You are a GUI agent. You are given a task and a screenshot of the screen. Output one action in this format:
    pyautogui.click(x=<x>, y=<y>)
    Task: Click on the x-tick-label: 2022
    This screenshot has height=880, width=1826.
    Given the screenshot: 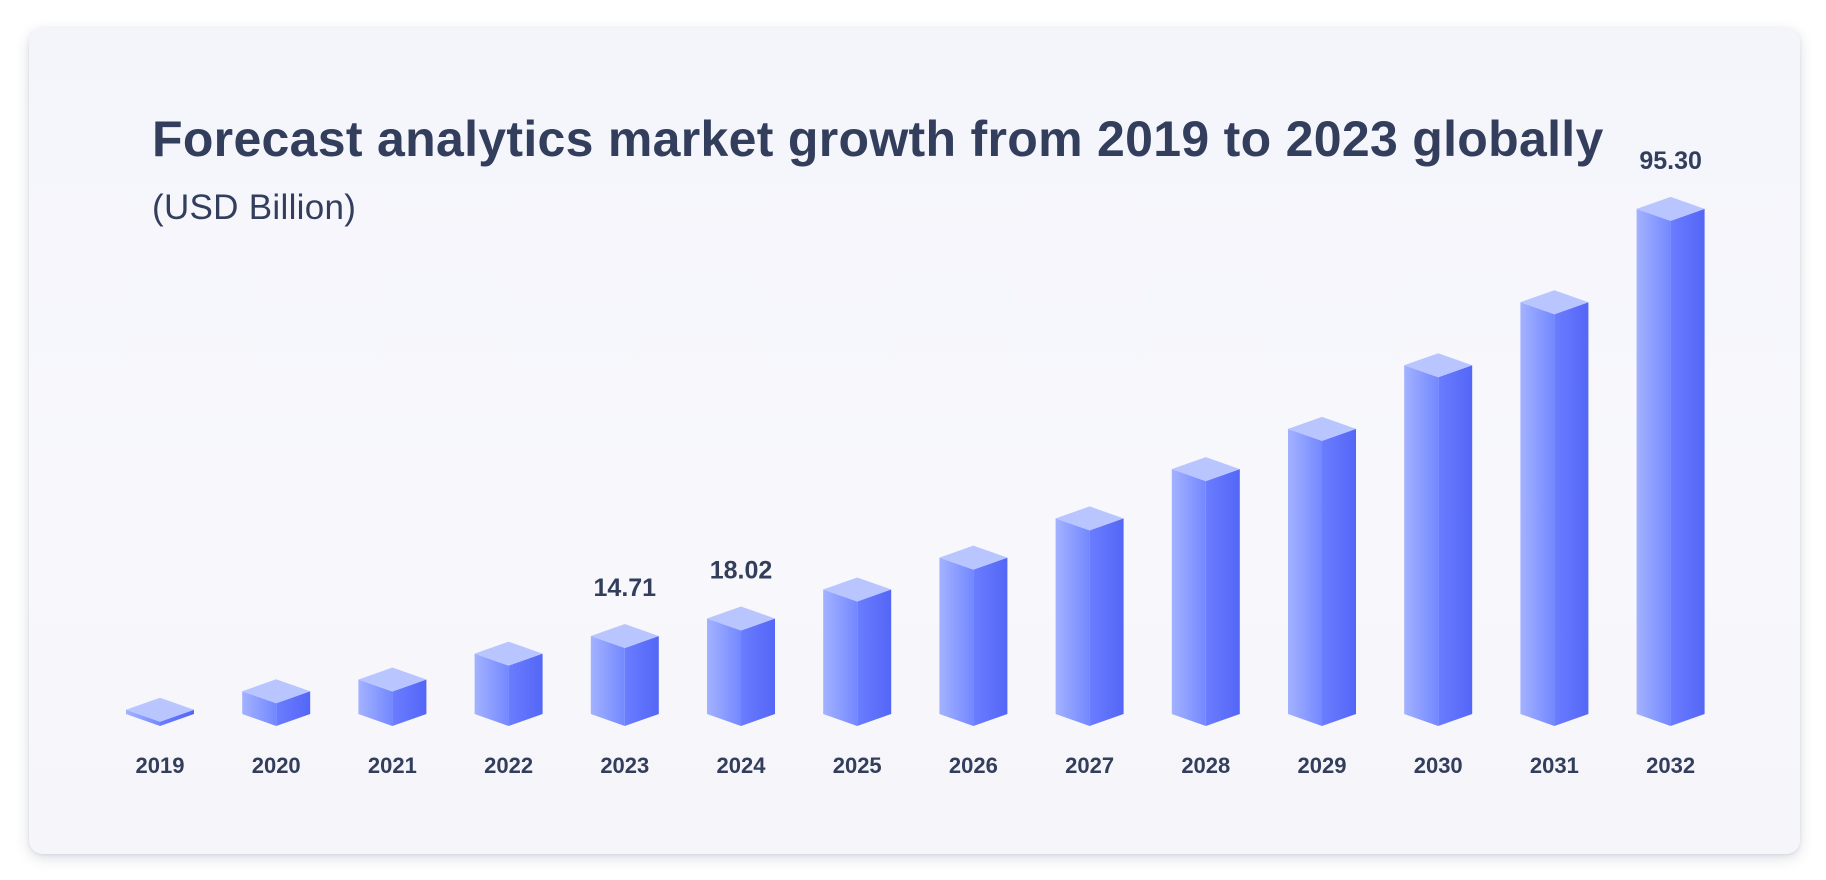 What is the action you would take?
    pyautogui.click(x=508, y=765)
    